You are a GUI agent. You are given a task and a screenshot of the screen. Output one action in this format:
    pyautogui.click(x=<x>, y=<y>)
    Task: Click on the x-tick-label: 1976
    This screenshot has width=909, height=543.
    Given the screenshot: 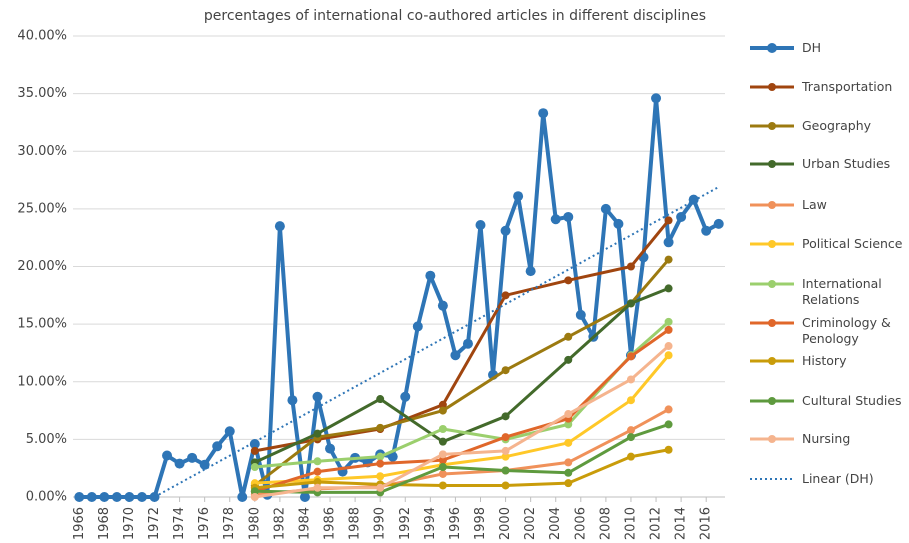 What is the action you would take?
    pyautogui.click(x=204, y=523)
    